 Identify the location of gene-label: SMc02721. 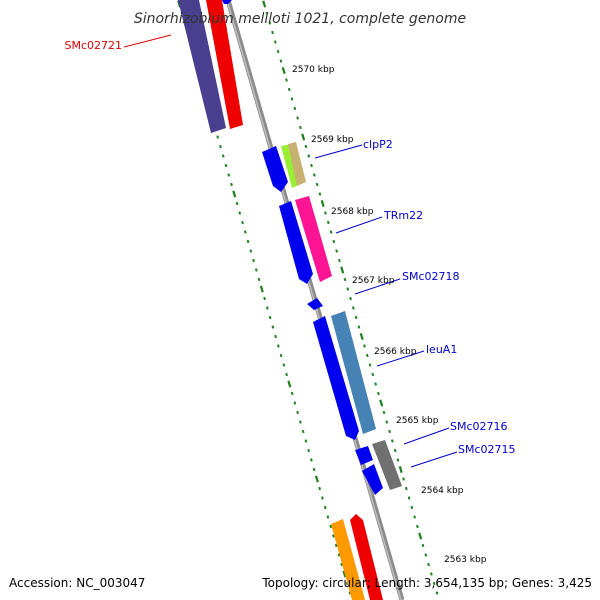
(93, 45).